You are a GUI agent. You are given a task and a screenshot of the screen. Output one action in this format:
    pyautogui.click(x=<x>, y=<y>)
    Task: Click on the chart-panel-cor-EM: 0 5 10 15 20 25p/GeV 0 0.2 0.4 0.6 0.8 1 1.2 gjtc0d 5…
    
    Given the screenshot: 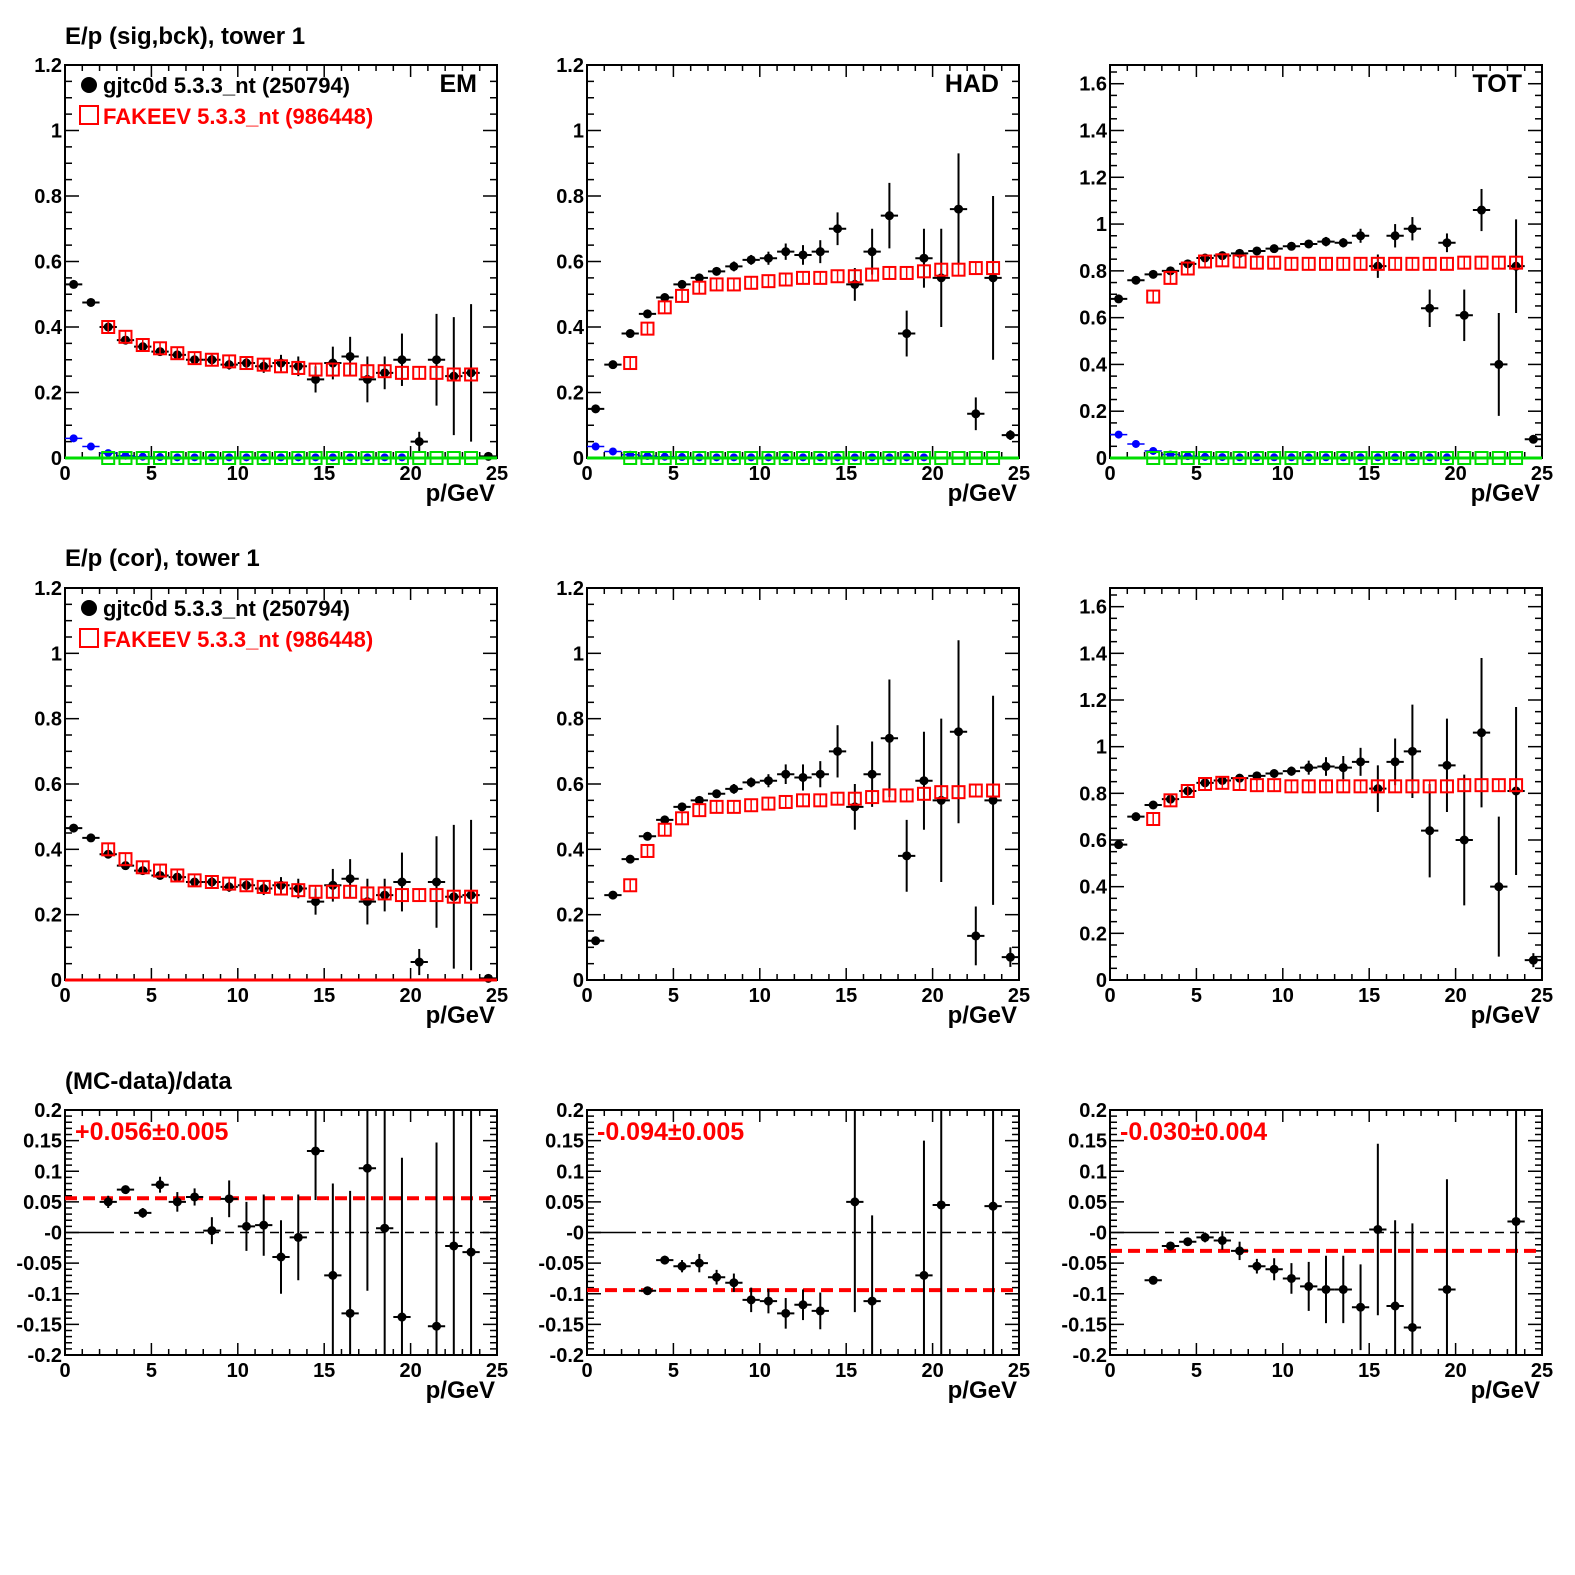 What is the action you would take?
    pyautogui.click(x=271, y=803)
    